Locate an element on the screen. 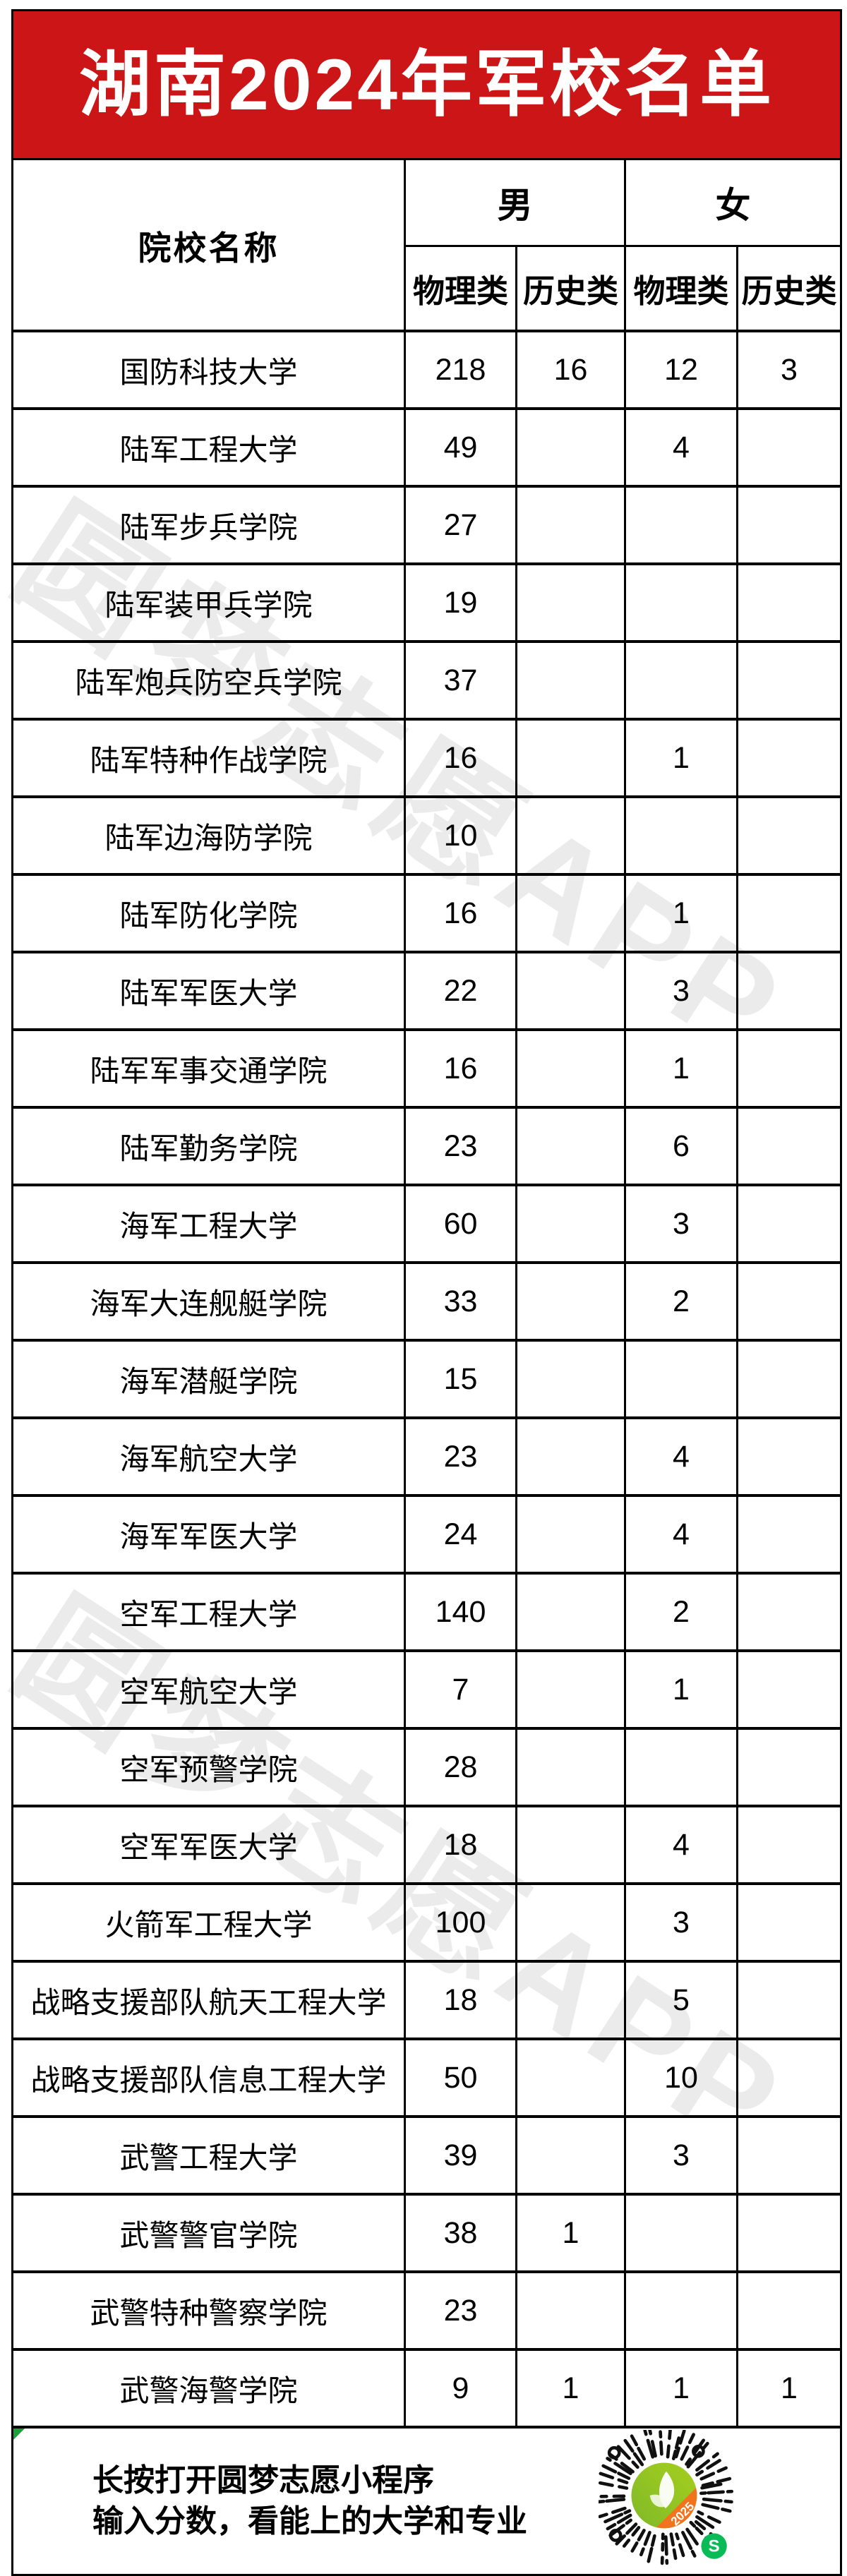 Image resolution: width=847 pixels, height=2576 pixels. footer-text: 长按打开圆梦志愿小程序 输入分数，看能上的大学和专业 is located at coordinates (270, 2501).